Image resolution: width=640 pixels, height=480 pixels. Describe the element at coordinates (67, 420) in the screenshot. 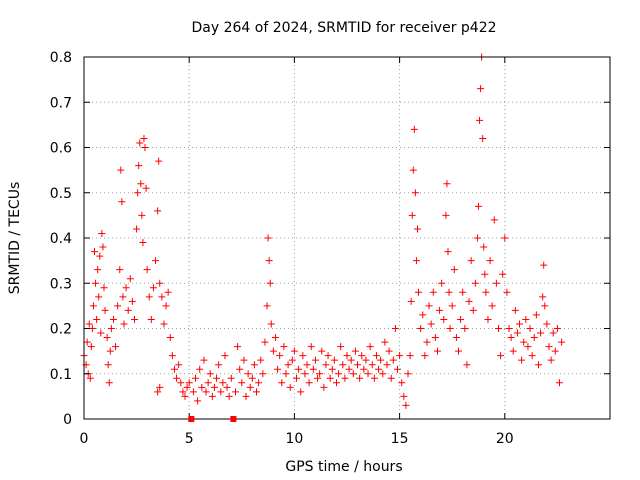

I see `y-tick-label: 0` at that location.